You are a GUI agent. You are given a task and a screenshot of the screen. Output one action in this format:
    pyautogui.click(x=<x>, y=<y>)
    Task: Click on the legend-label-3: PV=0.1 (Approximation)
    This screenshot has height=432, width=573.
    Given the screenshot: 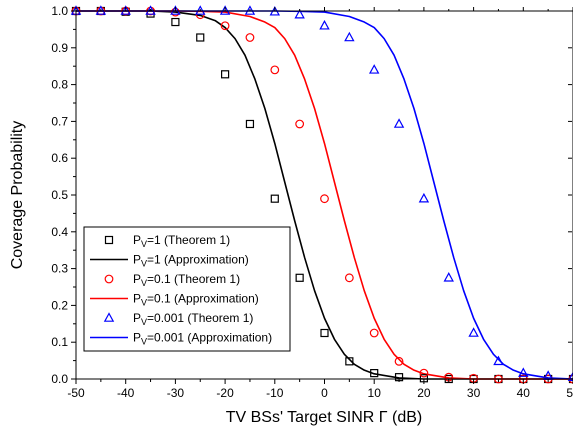 What is the action you would take?
    pyautogui.click(x=196, y=300)
    